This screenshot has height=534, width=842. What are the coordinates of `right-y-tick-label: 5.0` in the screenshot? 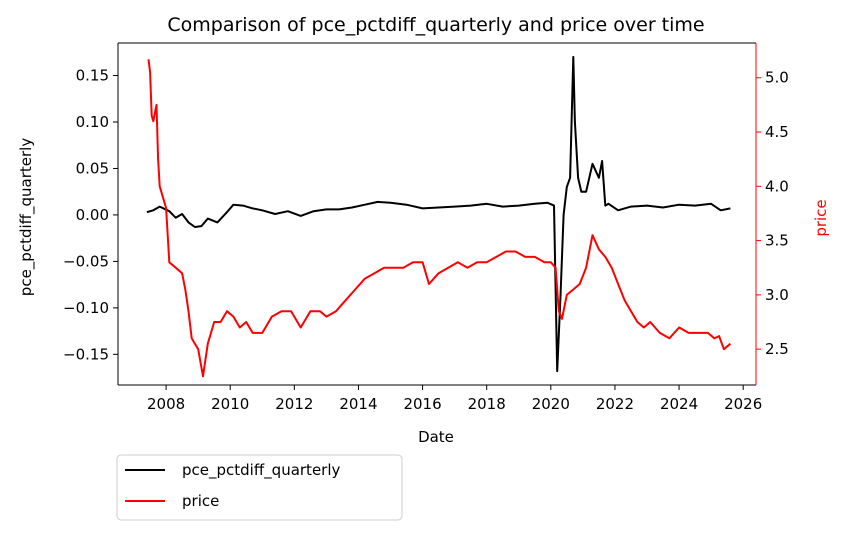 It's located at (777, 78).